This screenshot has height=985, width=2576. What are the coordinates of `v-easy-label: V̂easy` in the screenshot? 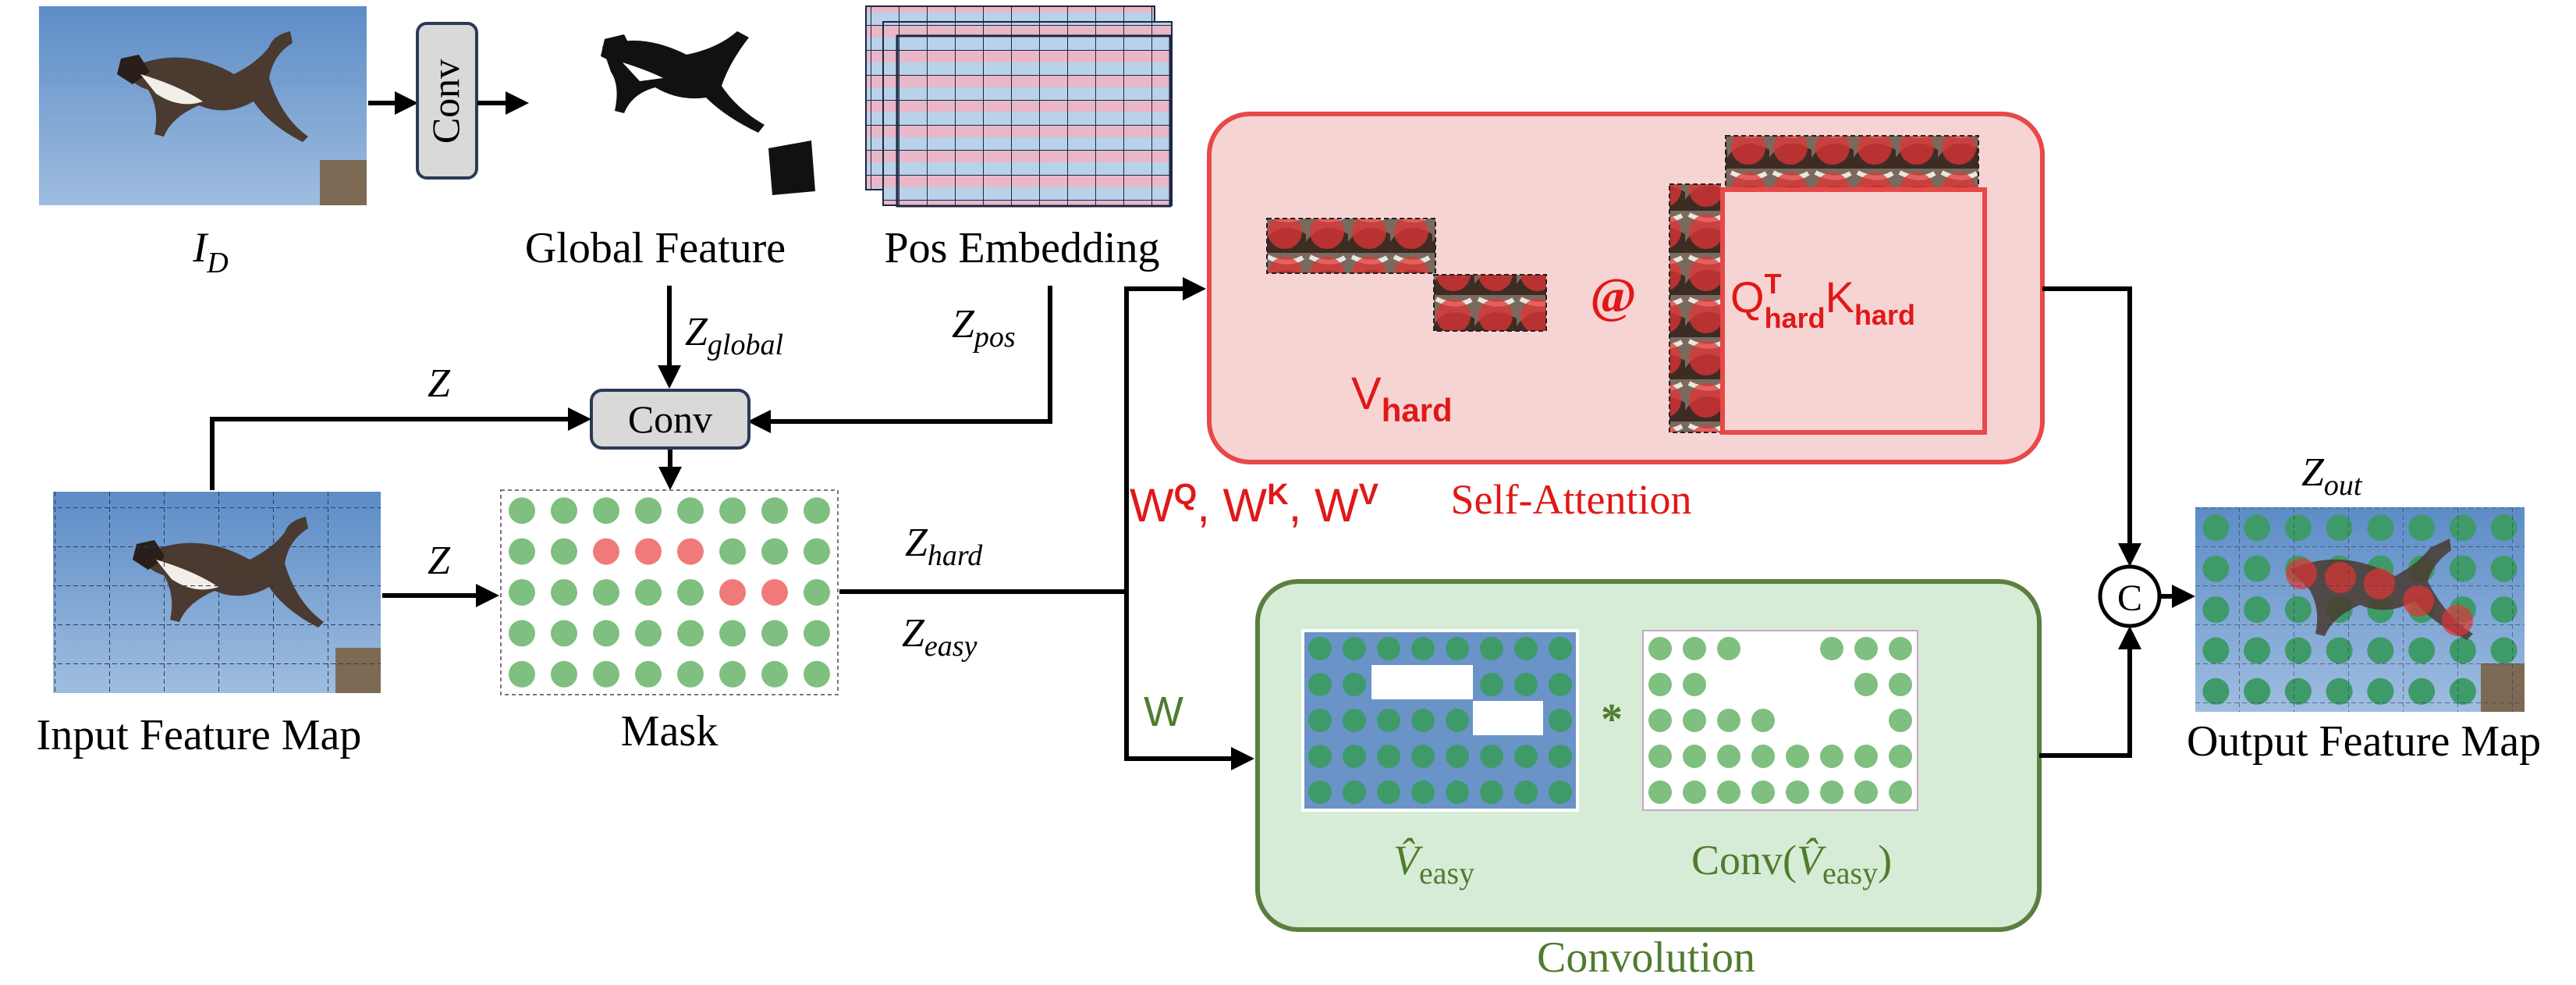 It's located at (1433, 864).